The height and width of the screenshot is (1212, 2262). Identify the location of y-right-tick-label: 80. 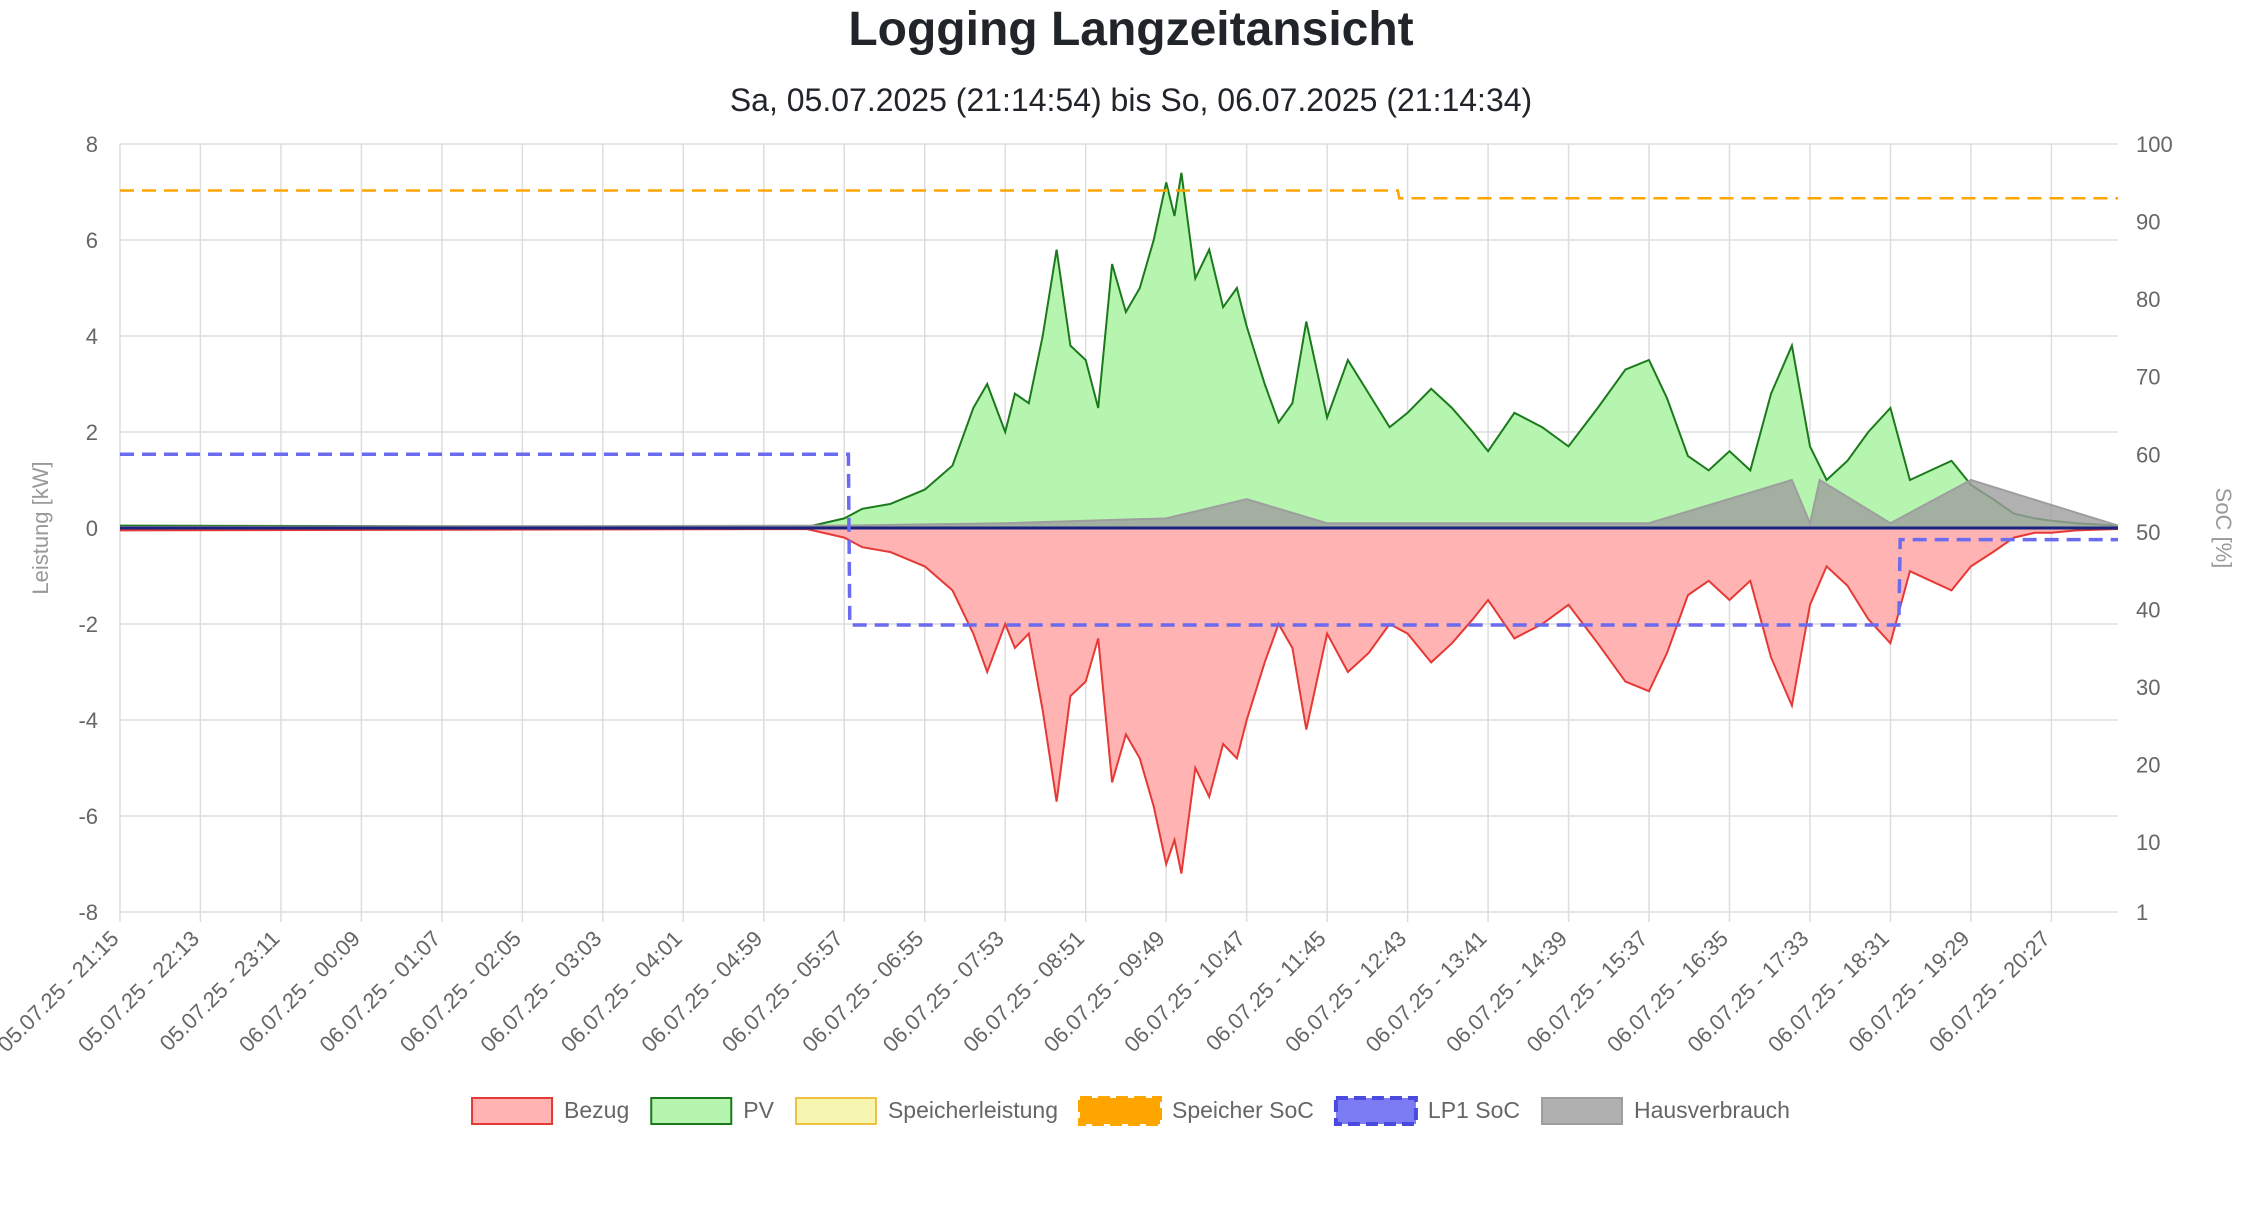
(2148, 299).